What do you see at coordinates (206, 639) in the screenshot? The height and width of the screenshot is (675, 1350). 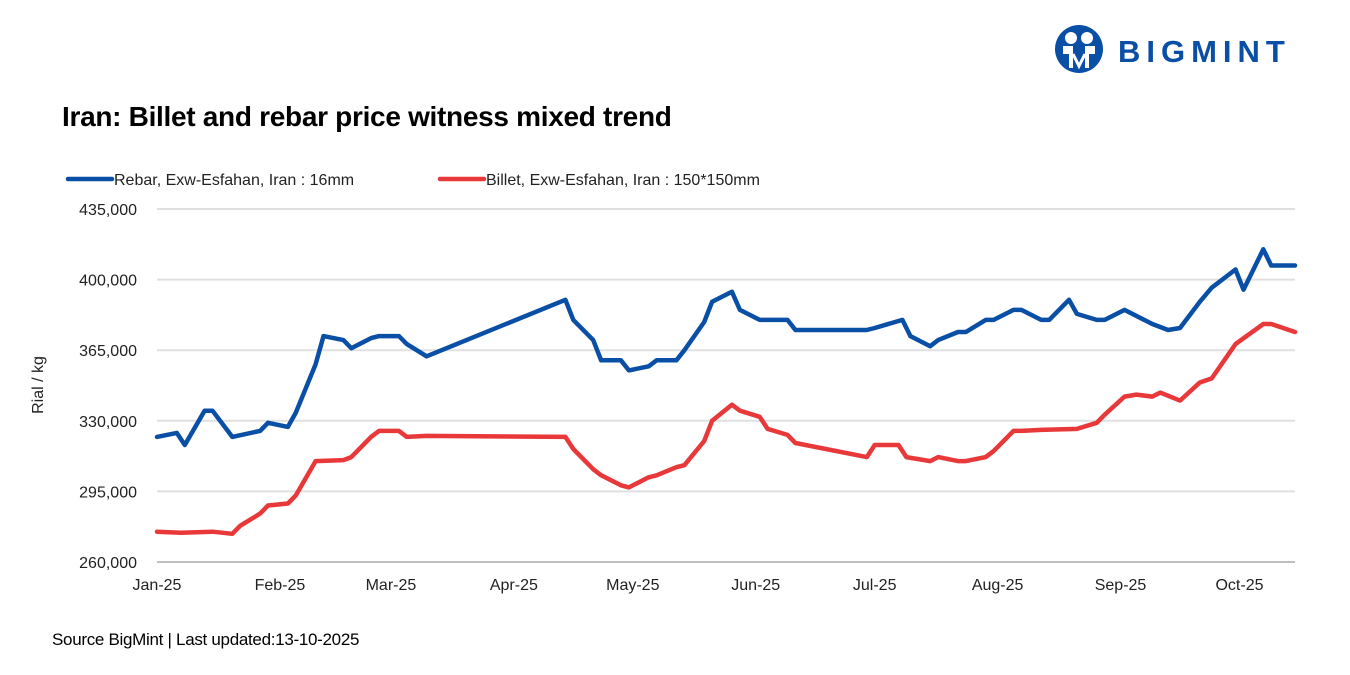 I see `source-note: Source BigMint | Last updated:13-10-2025` at bounding box center [206, 639].